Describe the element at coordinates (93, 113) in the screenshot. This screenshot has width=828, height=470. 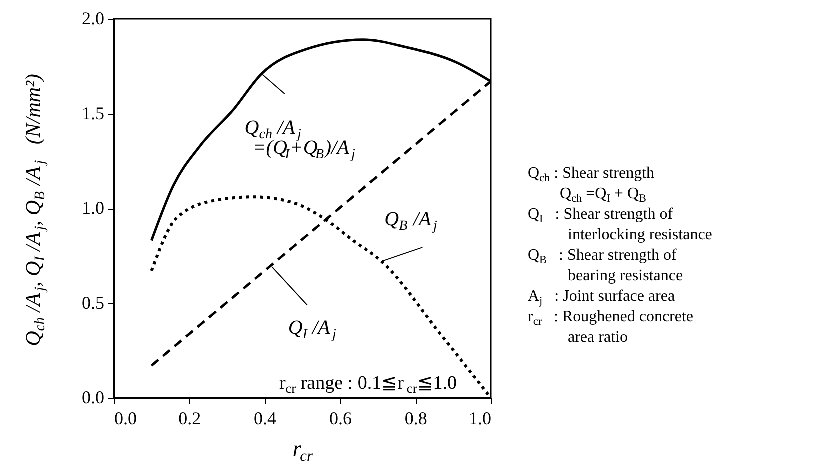
I see `y-tick-label: 1.5` at that location.